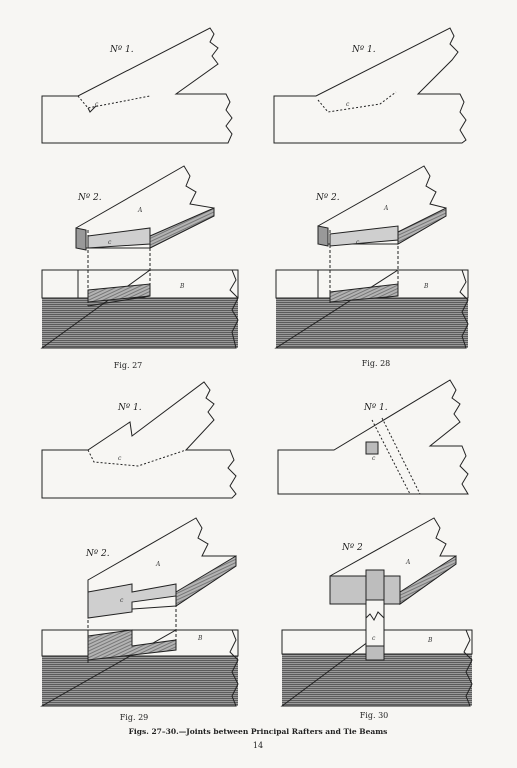  What do you see at coordinates (89, 198) in the screenshot?
I see `fig27-no2-label: Nº 2.` at bounding box center [89, 198].